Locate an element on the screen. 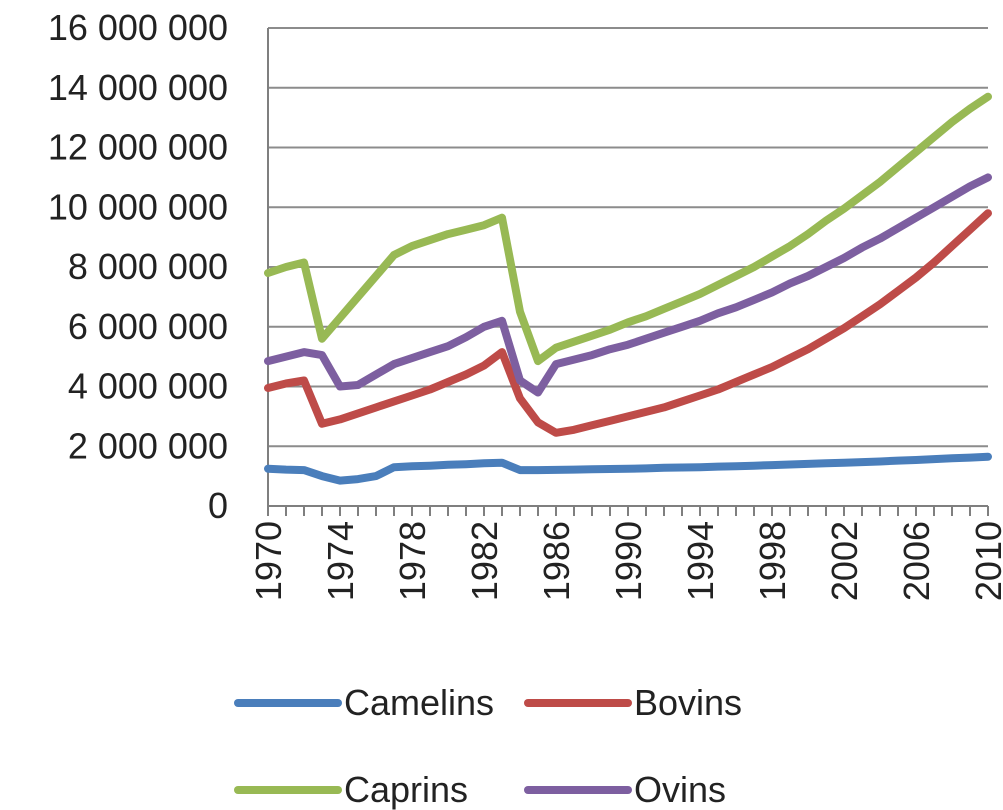 This screenshot has width=1003, height=810. x-tick-label: 2002 is located at coordinates (844, 561).